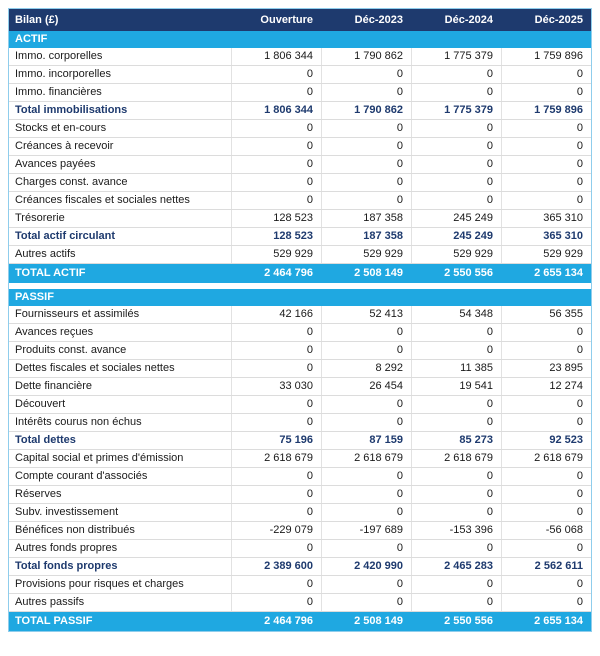  Describe the element at coordinates (300, 387) in the screenshot. I see `table-row: Dette financière 33 030 26 454 19 541 12 274` at that location.